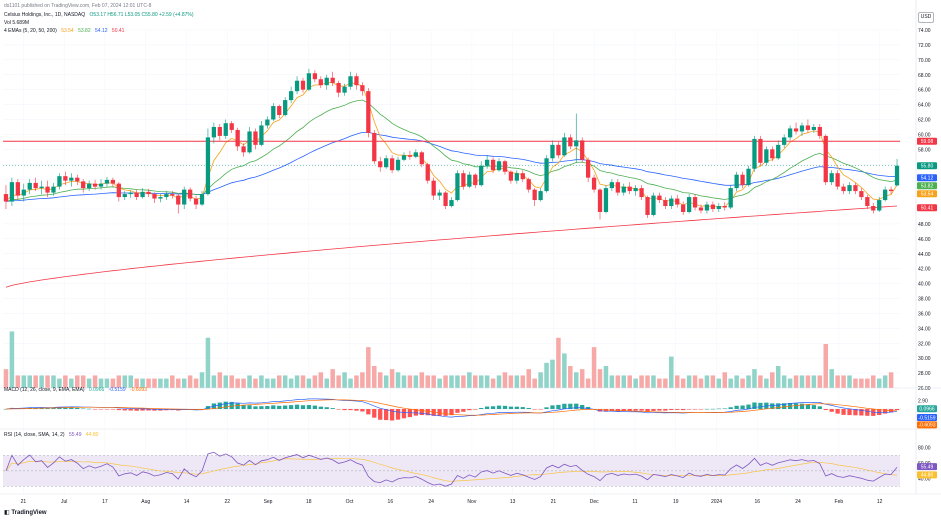 Image resolution: width=941 pixels, height=525 pixels. Describe the element at coordinates (927, 476) in the screenshot. I see `rsi-badge-label: 44.80` at that location.